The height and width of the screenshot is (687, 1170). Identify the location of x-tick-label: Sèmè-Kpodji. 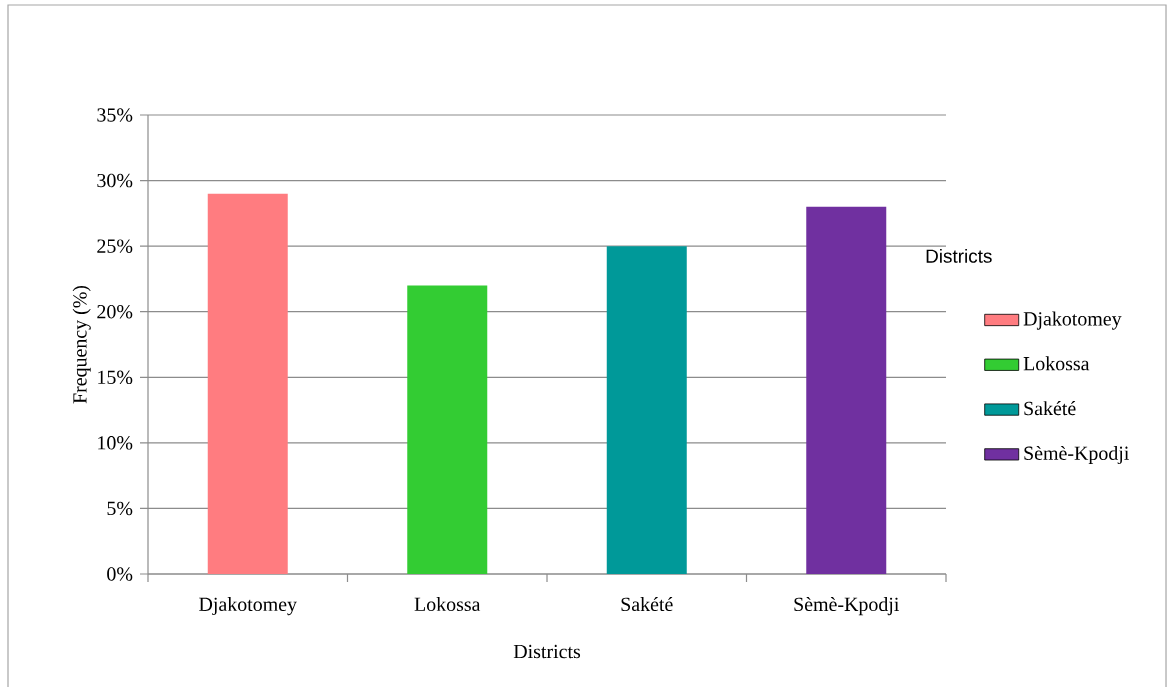
(847, 606).